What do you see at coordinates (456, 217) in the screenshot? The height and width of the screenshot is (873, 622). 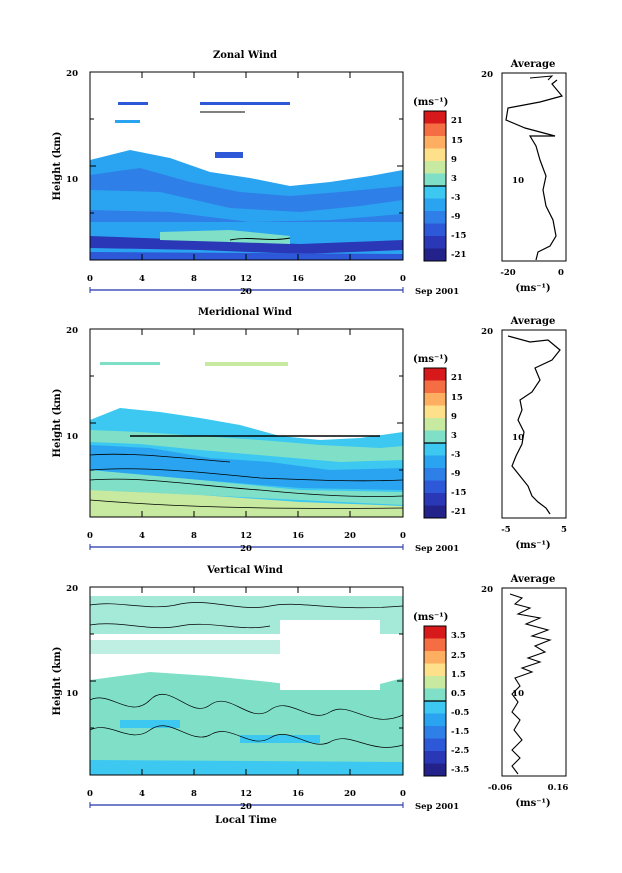 I see `colorbar-label: -9` at bounding box center [456, 217].